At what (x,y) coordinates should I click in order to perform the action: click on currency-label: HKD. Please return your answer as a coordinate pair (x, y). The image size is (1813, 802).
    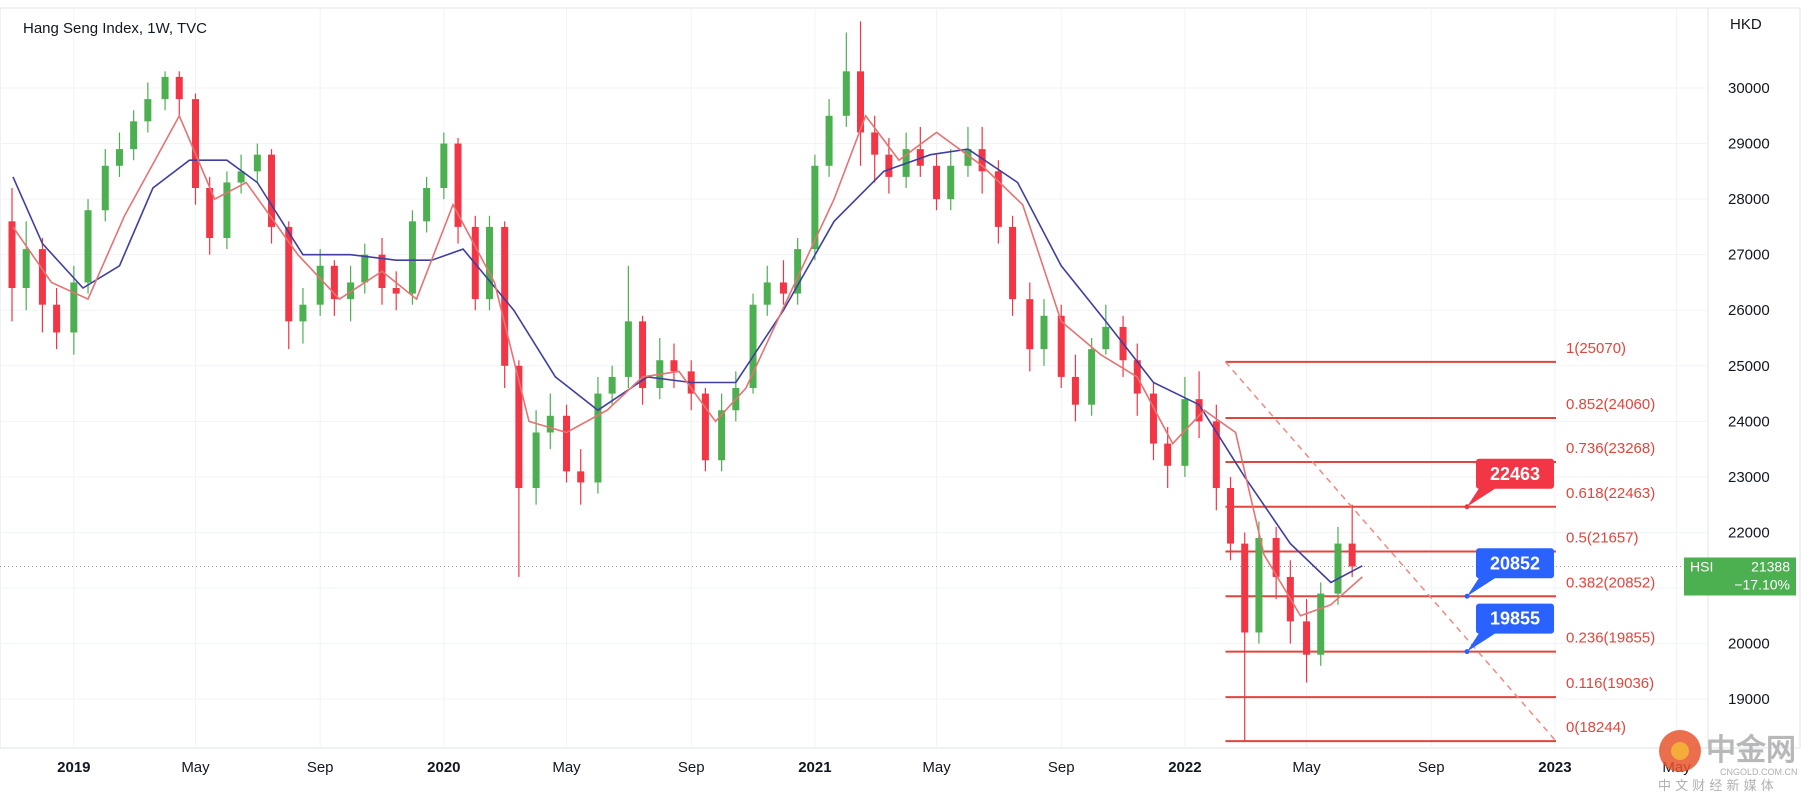
    Looking at the image, I should click on (1746, 24).